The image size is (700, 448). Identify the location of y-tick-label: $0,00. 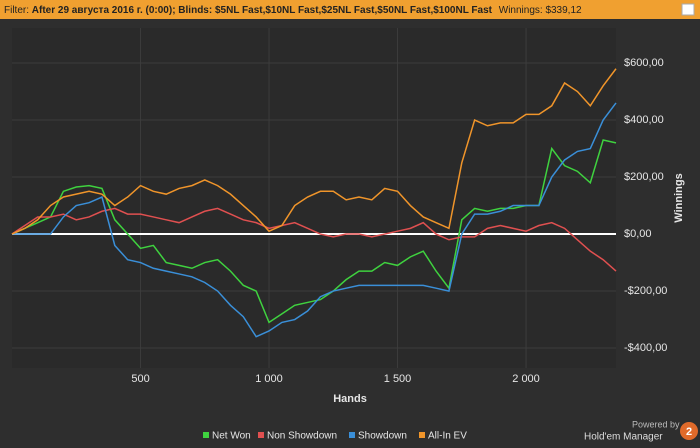
(638, 234).